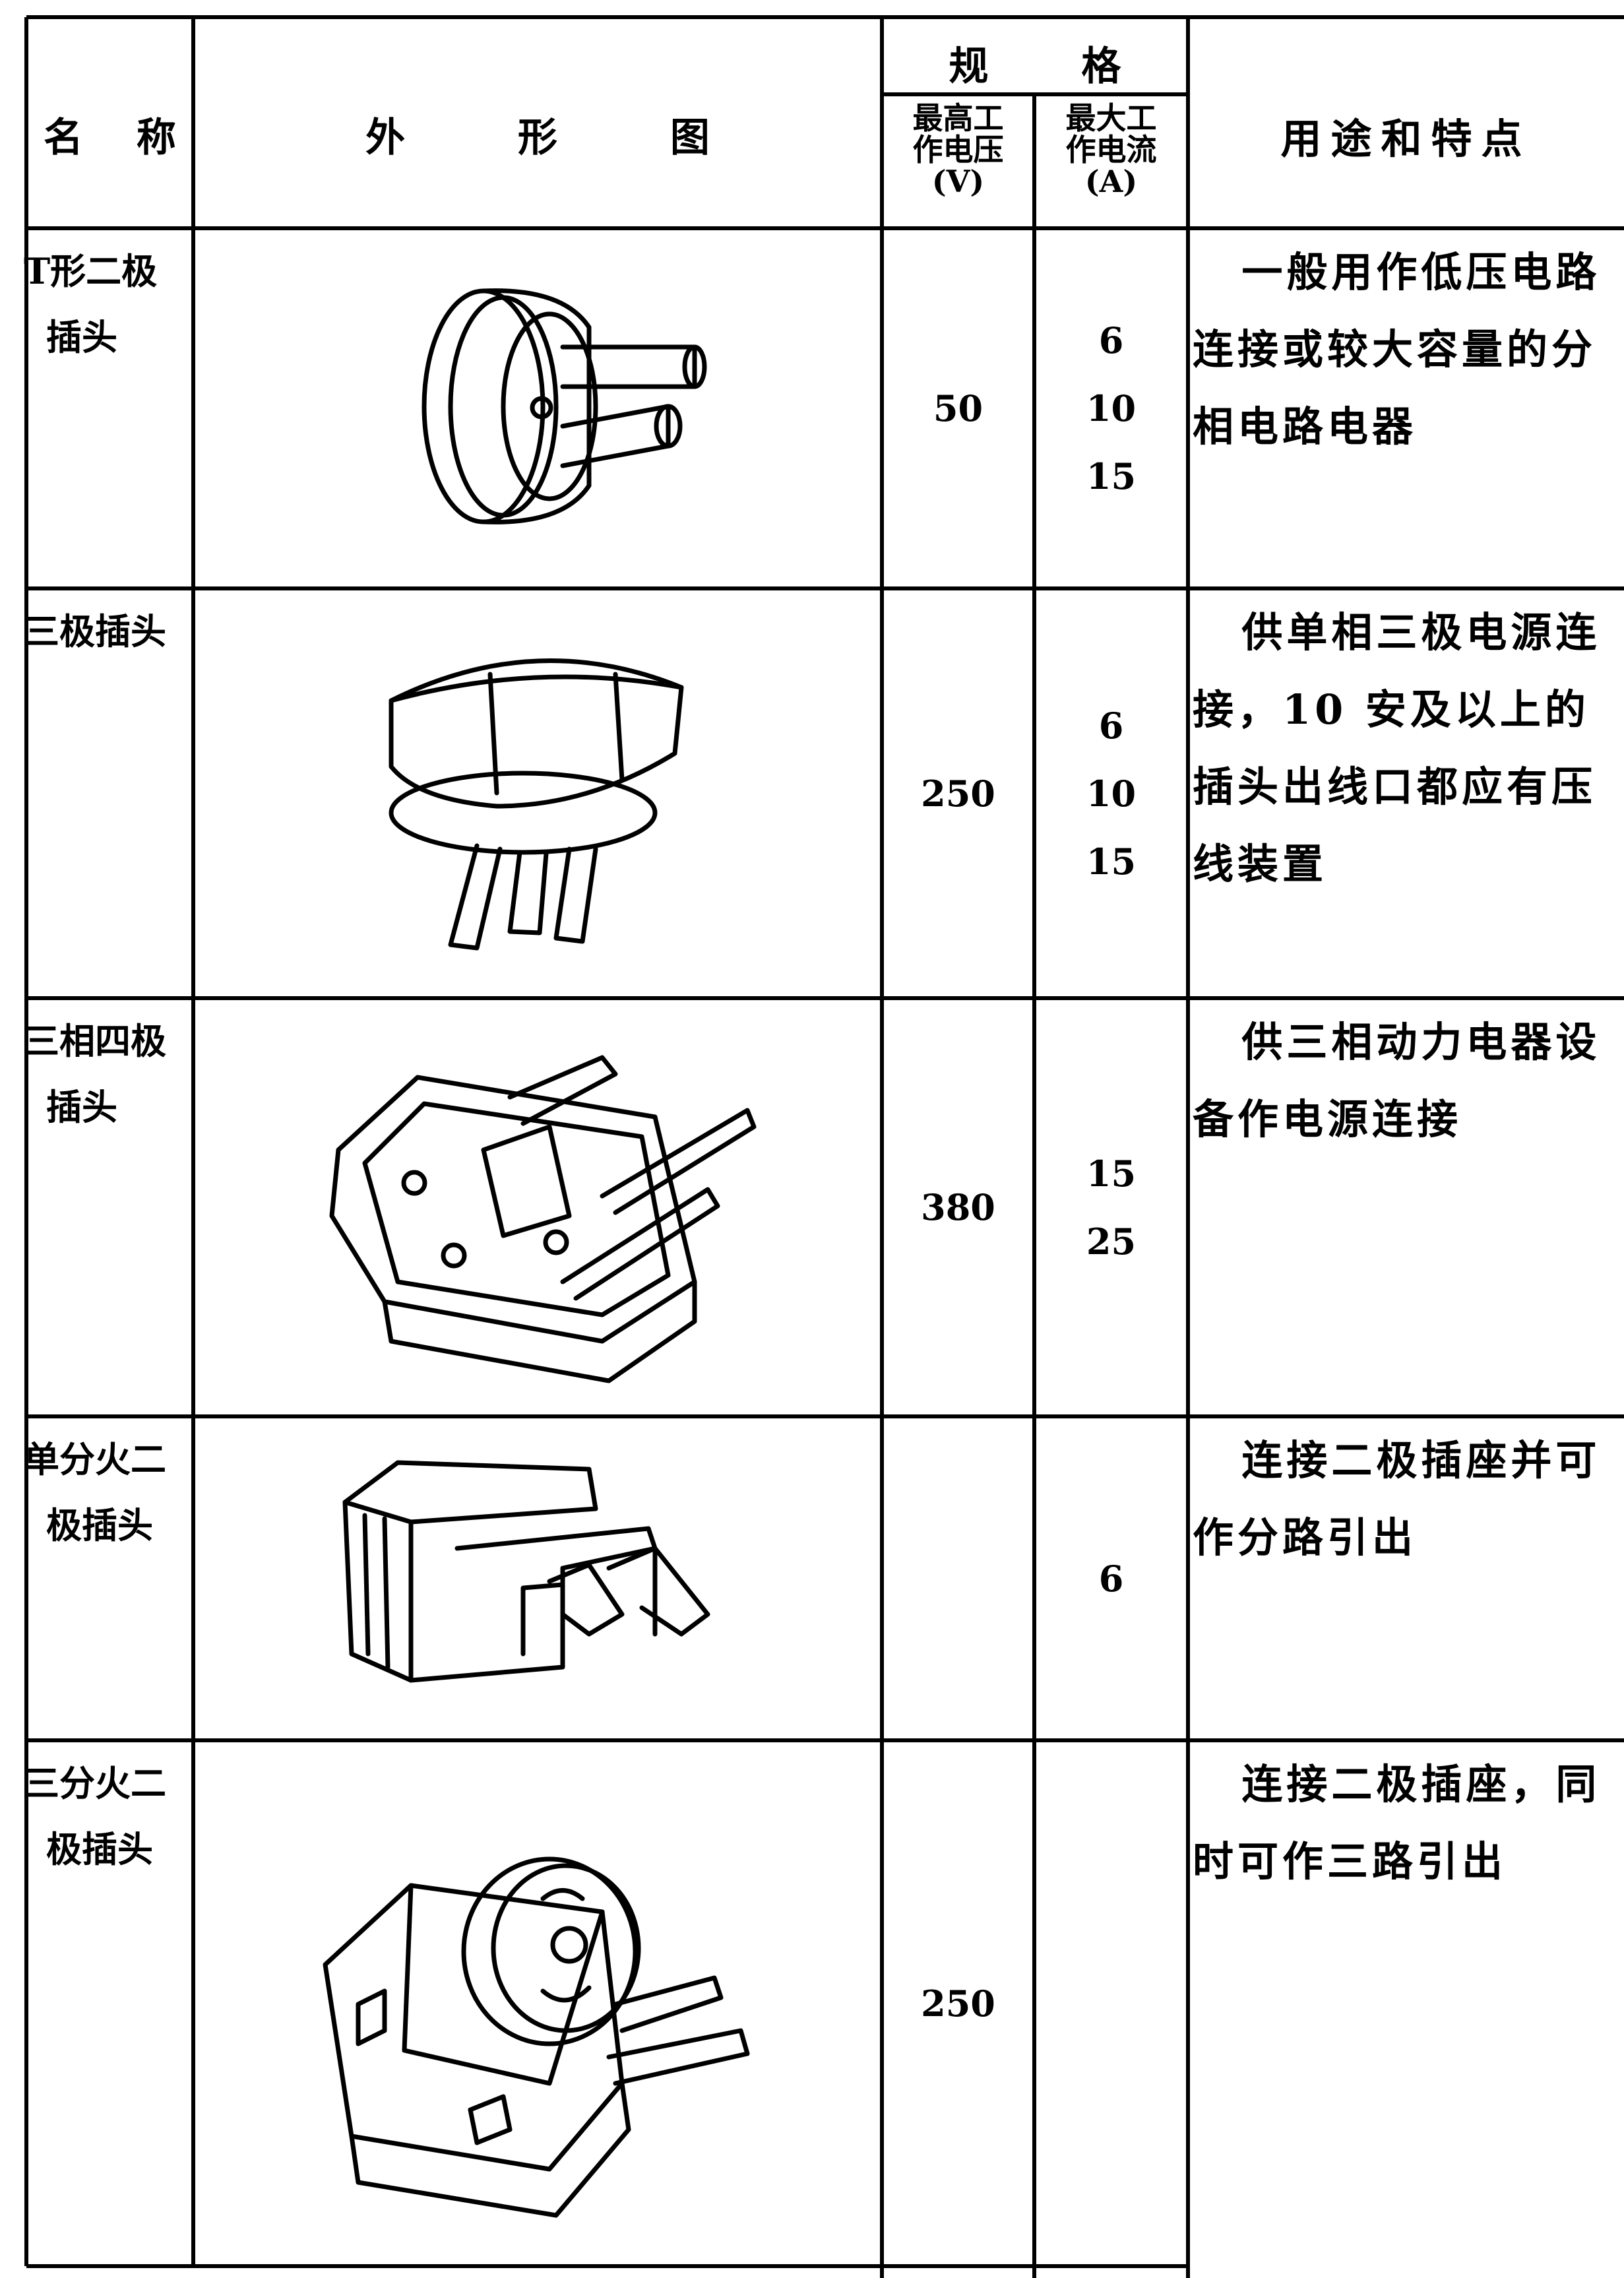  I want to click on row-name: 三相四极, so click(95, 1041).